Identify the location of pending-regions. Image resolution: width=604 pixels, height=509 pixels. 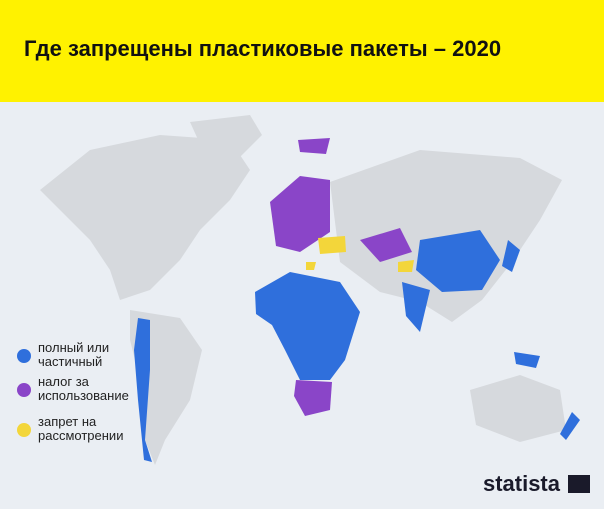
(360, 254).